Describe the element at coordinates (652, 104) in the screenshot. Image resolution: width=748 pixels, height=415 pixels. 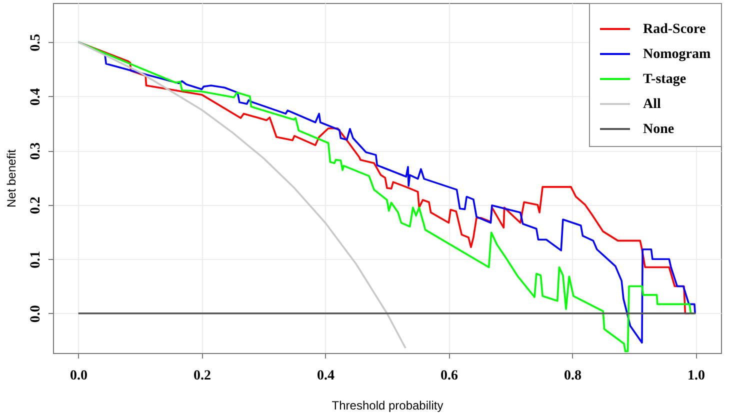
I see `legend-label: All` at that location.